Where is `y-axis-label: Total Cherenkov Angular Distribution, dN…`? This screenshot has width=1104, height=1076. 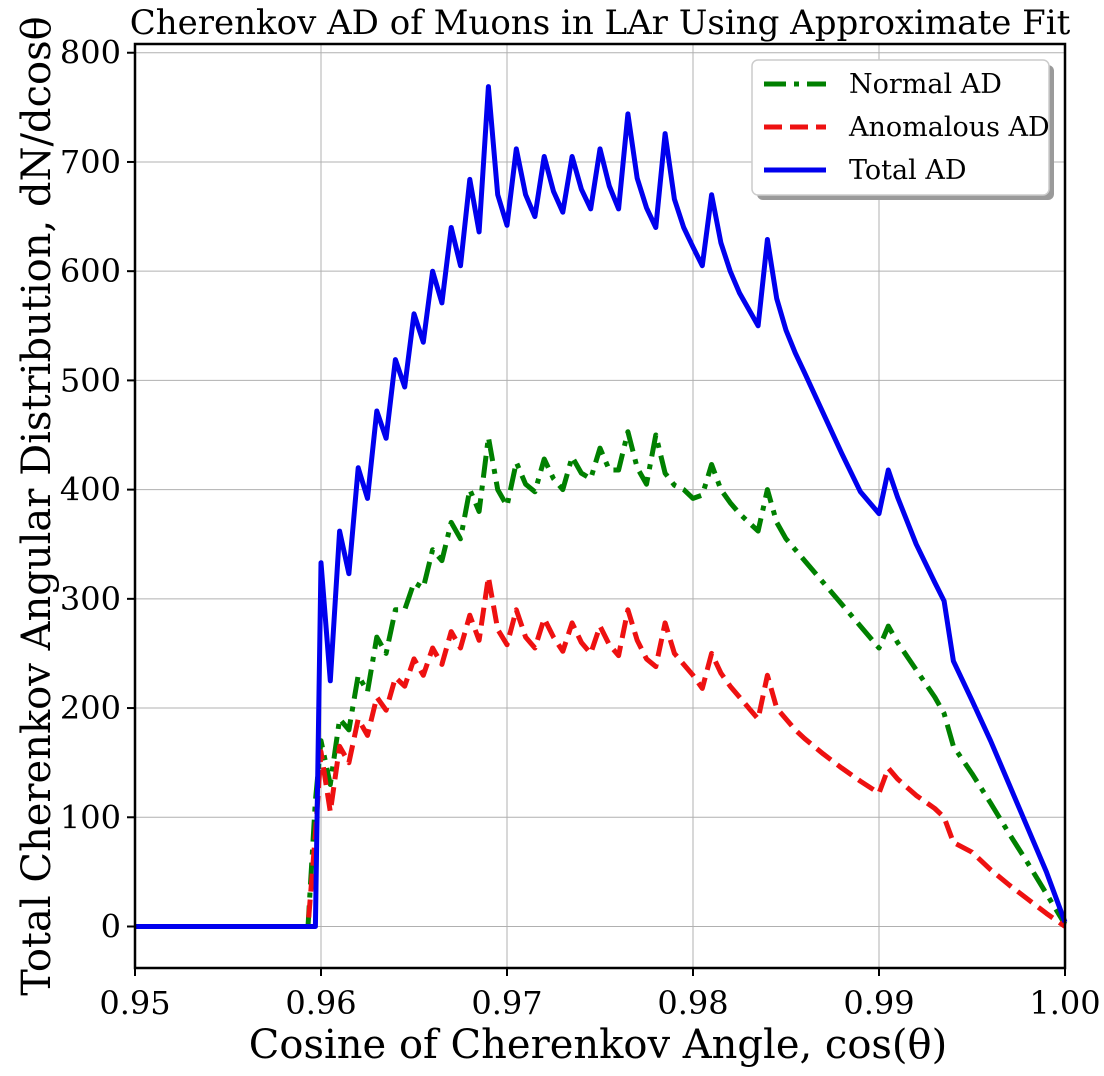
y-axis-label: Total Cherenkov Angular Distribution, dN… is located at coordinates (37, 505).